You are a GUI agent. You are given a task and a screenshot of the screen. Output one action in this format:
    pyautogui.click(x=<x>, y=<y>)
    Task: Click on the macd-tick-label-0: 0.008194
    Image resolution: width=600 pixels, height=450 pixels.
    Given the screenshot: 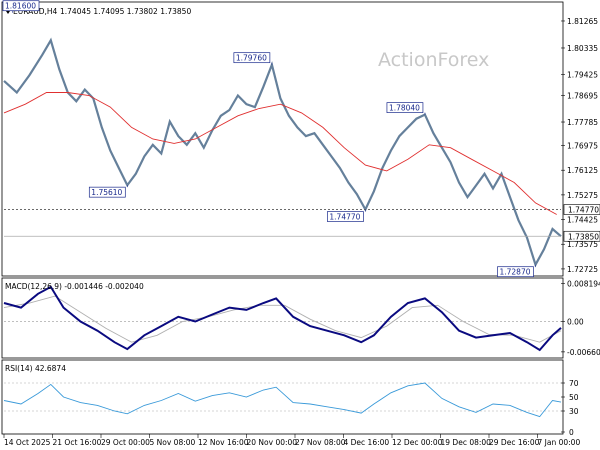 What is the action you would take?
    pyautogui.click(x=583, y=284)
    